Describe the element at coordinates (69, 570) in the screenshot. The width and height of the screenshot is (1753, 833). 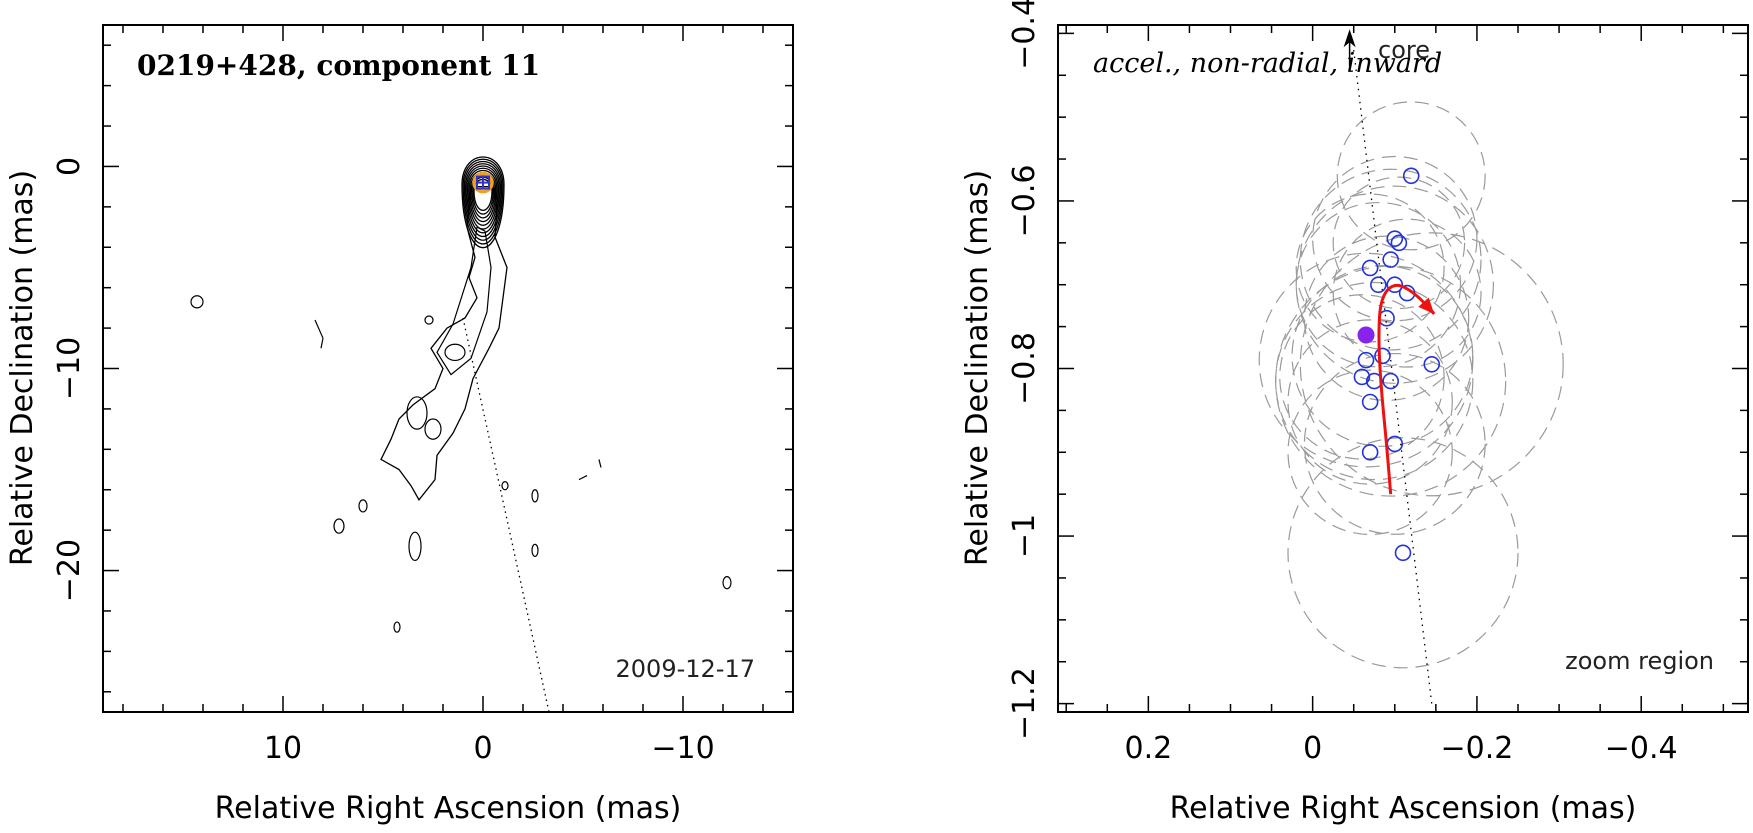
I see `y-tick-label: −20` at that location.